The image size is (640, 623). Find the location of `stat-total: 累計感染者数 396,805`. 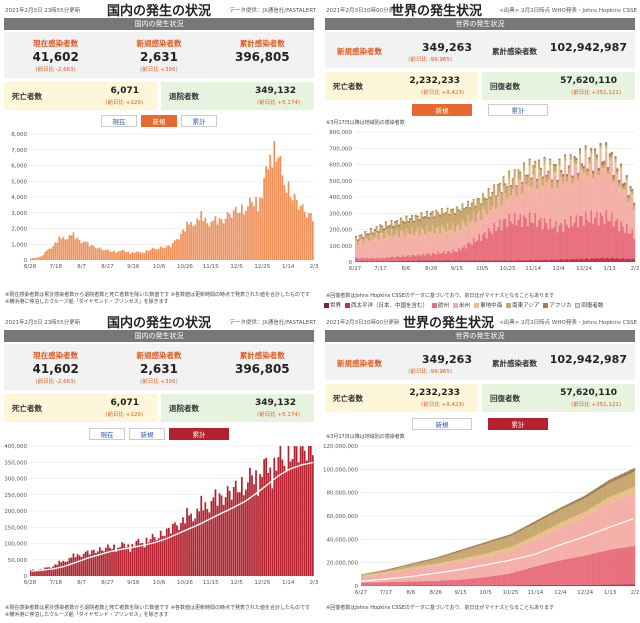

stat-total: 累計感染者数 396,805 is located at coordinates (262, 55).